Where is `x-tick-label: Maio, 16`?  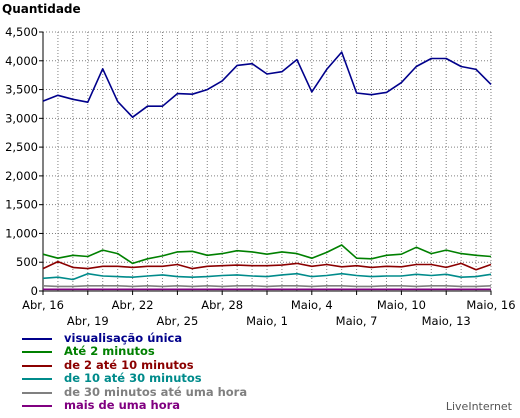
x-tick-label: Maio, 16 is located at coordinates (490, 305).